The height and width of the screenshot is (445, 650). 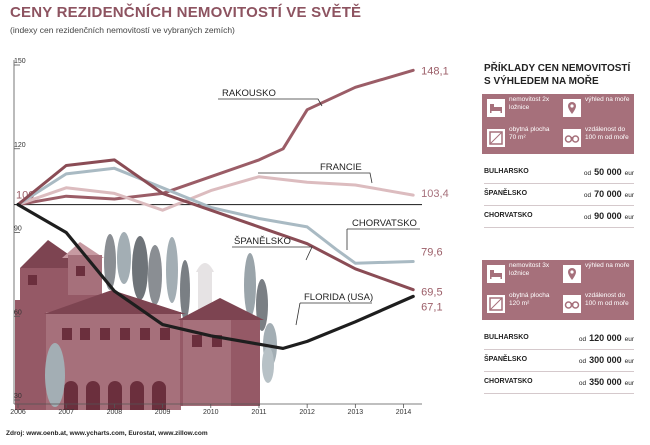 I want to click on price-row: ŠPANĚLSKO od 300 000 eur, so click(x=559, y=361).